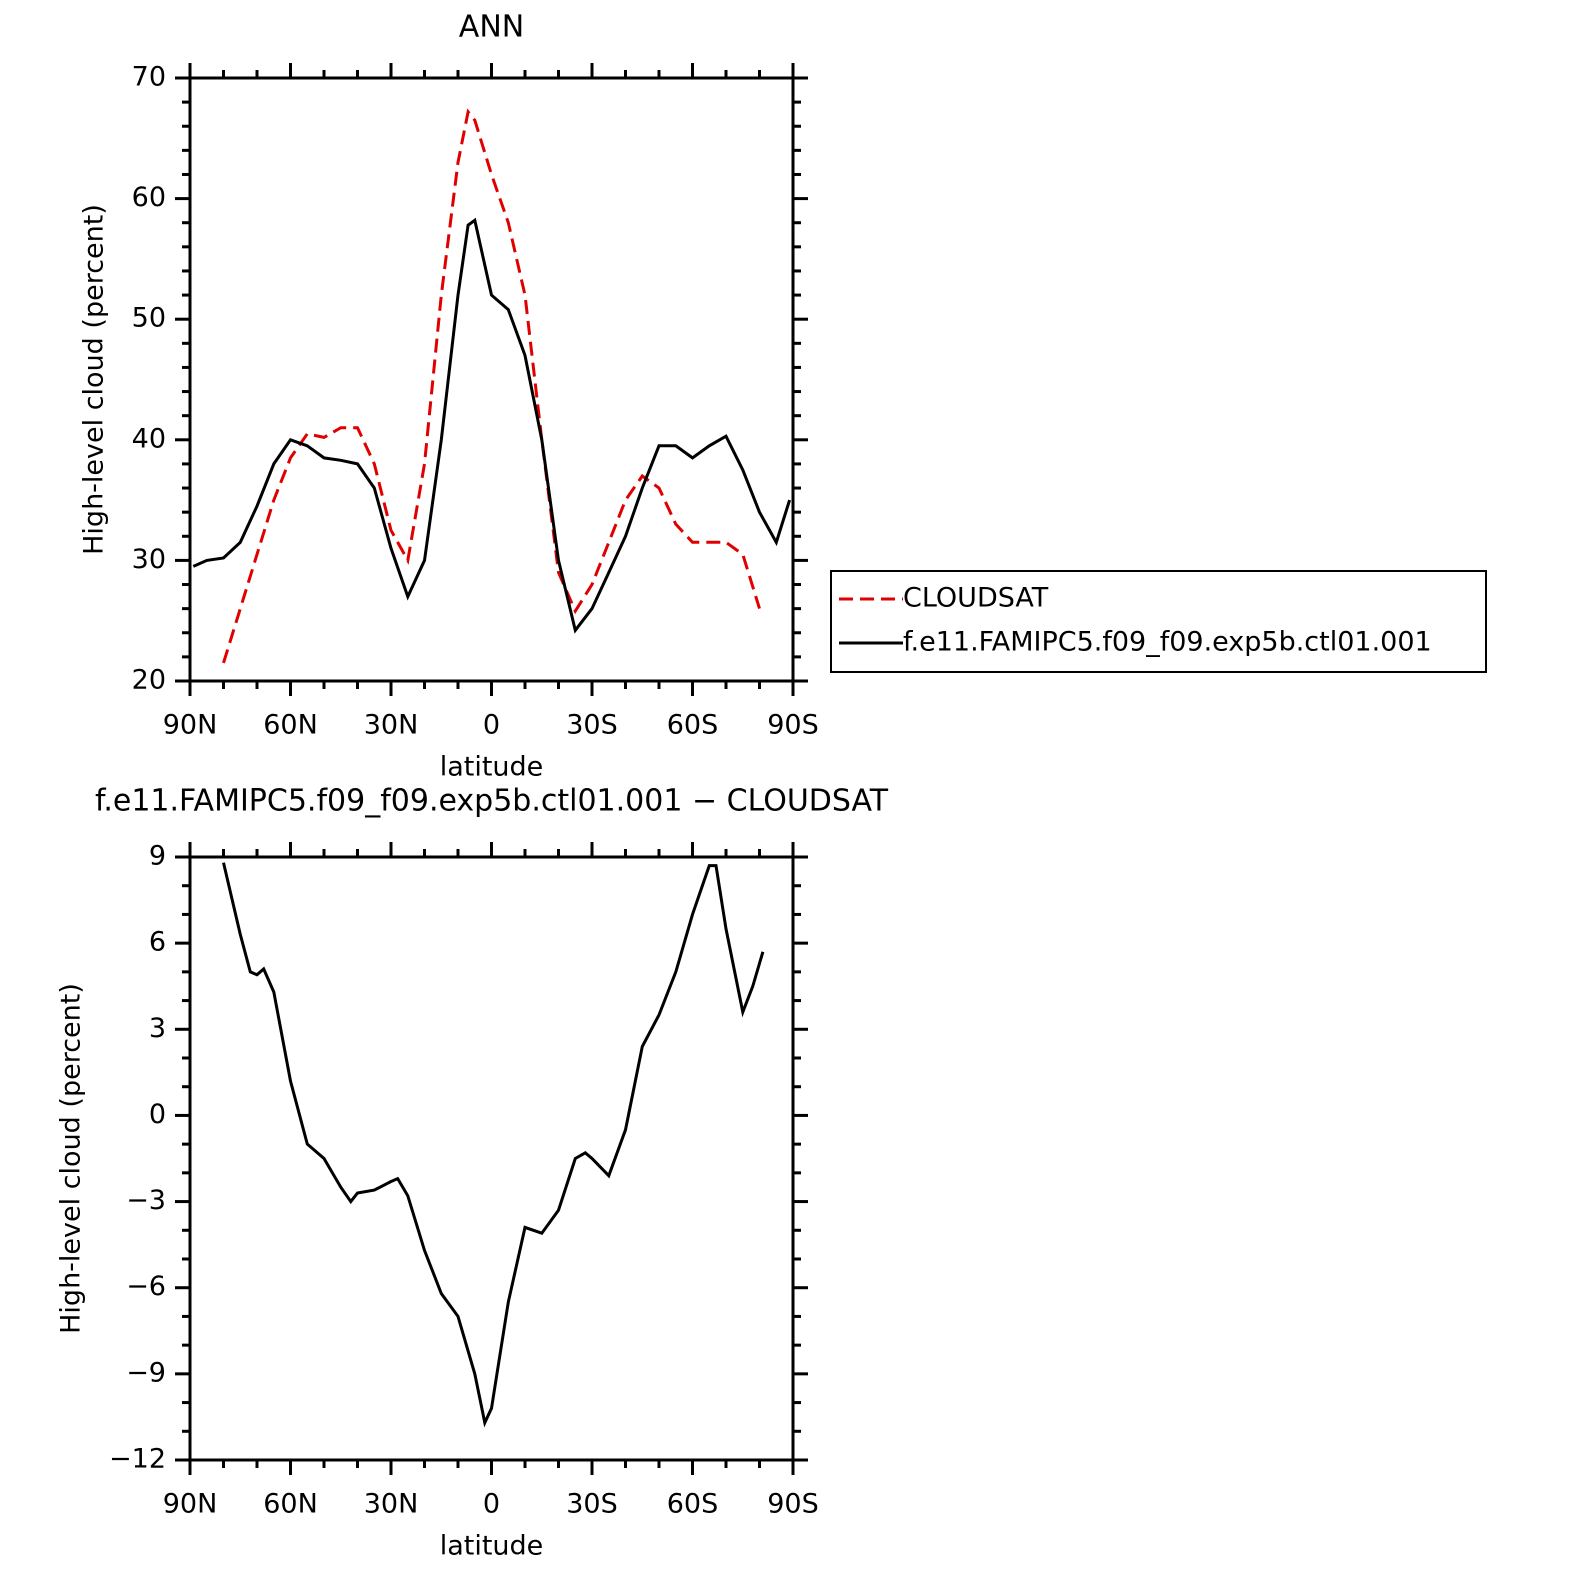  Describe the element at coordinates (149, 197) in the screenshot. I see `y-tick-label: 60` at that location.